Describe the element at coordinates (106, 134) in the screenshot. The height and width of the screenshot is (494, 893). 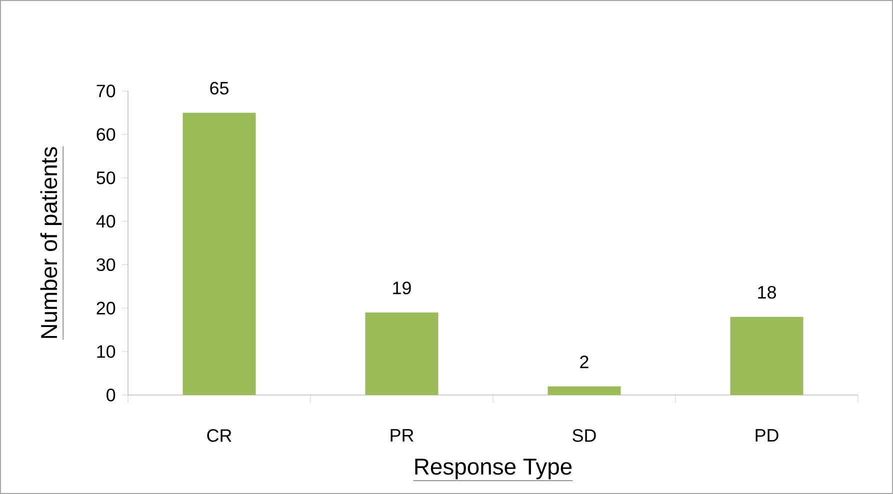
I see `y-tick-label: 60` at that location.